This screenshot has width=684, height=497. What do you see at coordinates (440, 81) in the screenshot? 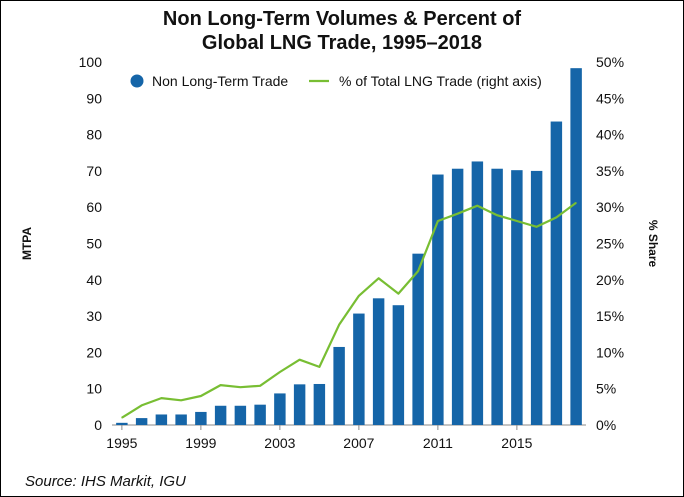
I see `legend-line-label: % of Total LNG Trade (right axis)` at bounding box center [440, 81].